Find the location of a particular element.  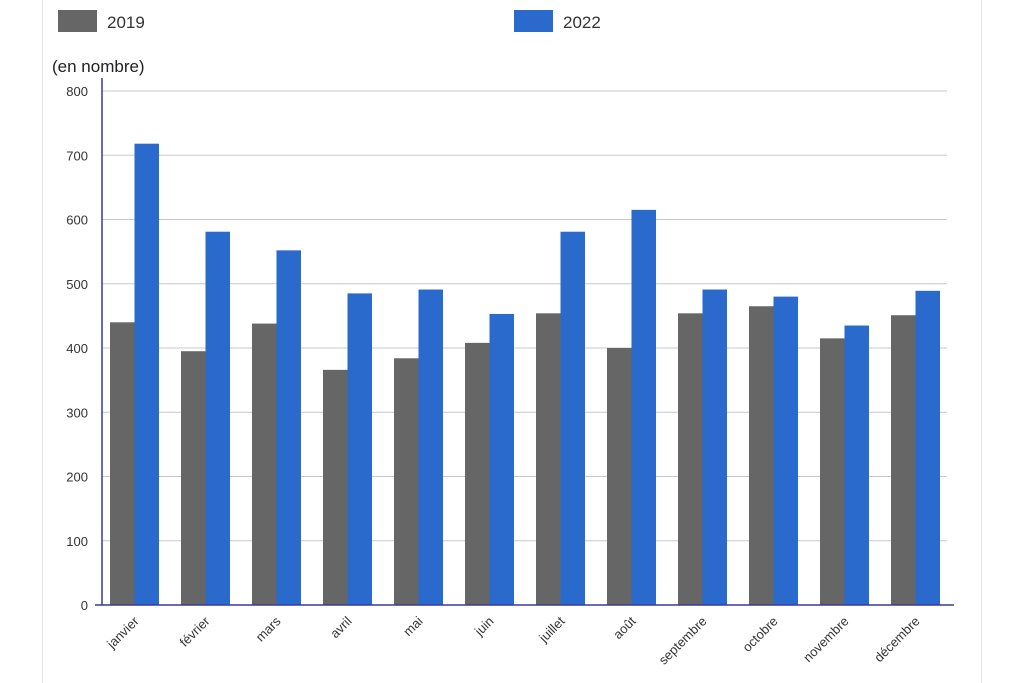

y-tick-label-600: 600 is located at coordinates (77, 220).